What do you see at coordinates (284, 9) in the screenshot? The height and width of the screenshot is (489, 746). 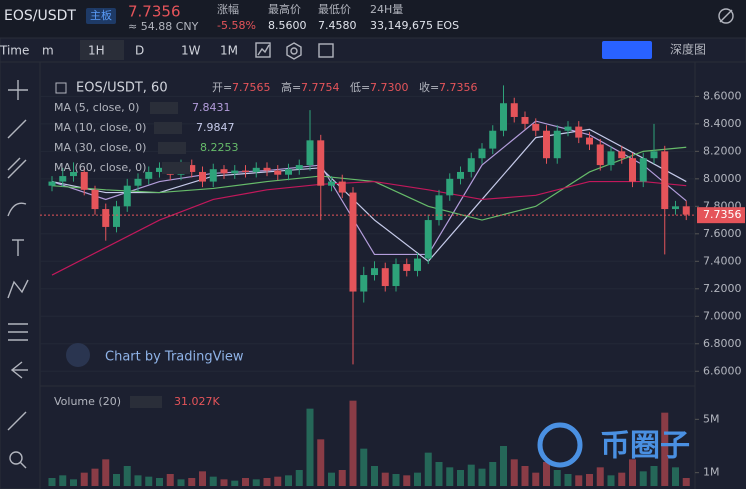 I see `stat-label: 最高价` at bounding box center [284, 9].